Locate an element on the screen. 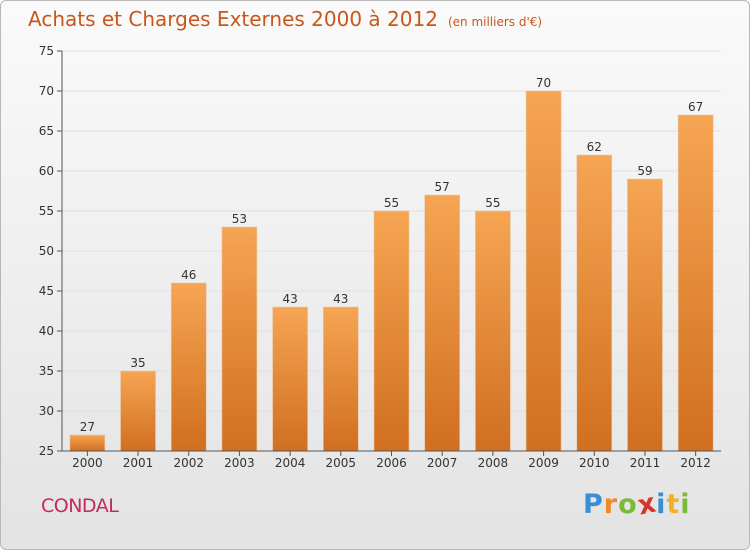 This screenshot has height=550, width=750. y-tick-label: 40 is located at coordinates (46, 331).